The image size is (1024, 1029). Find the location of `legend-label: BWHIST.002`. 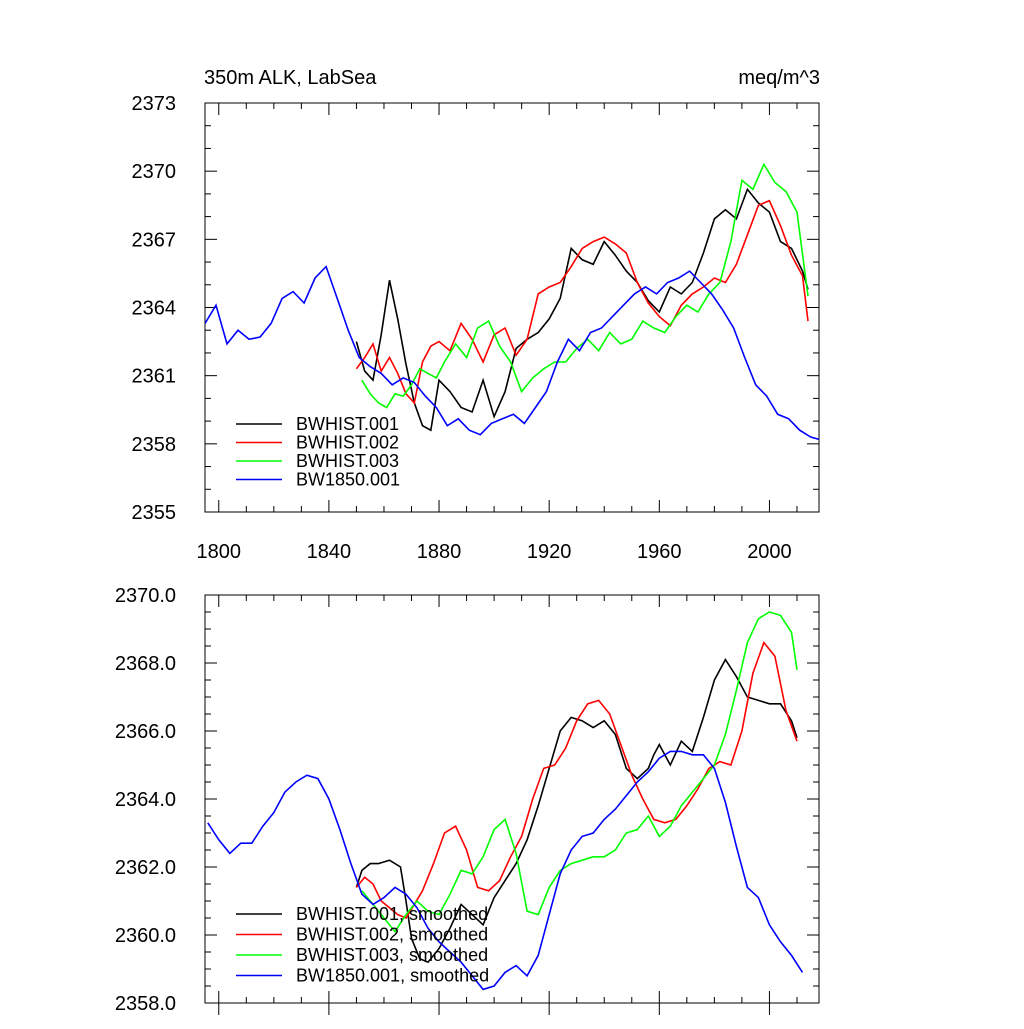

legend-label: BWHIST.002 is located at coordinates (347, 443).